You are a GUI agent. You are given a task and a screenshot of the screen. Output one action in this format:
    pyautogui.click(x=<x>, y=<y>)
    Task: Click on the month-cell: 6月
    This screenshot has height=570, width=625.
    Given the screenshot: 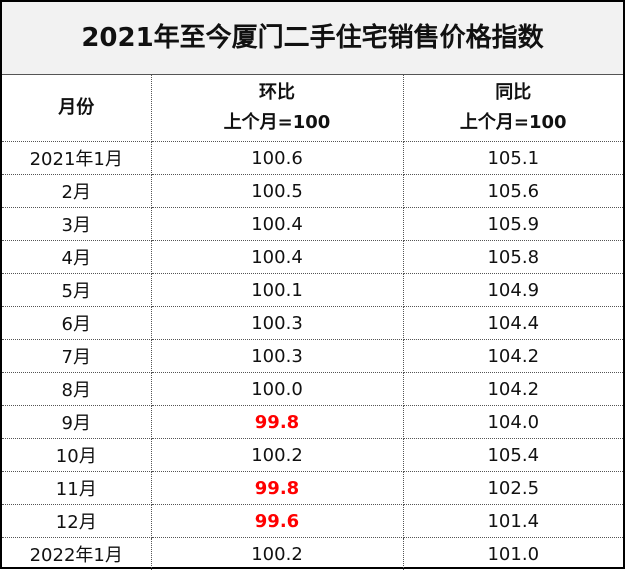 What is the action you would take?
    pyautogui.click(x=76, y=323)
    